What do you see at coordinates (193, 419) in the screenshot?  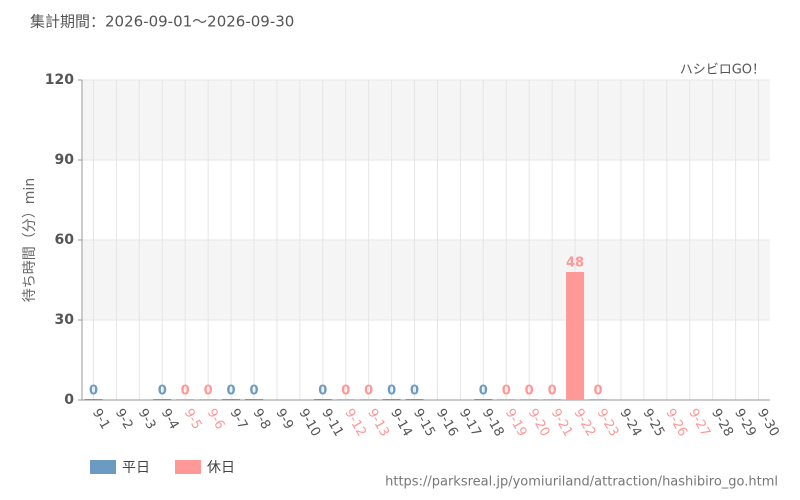 I see `x-tick-label: 9-5` at bounding box center [193, 419].